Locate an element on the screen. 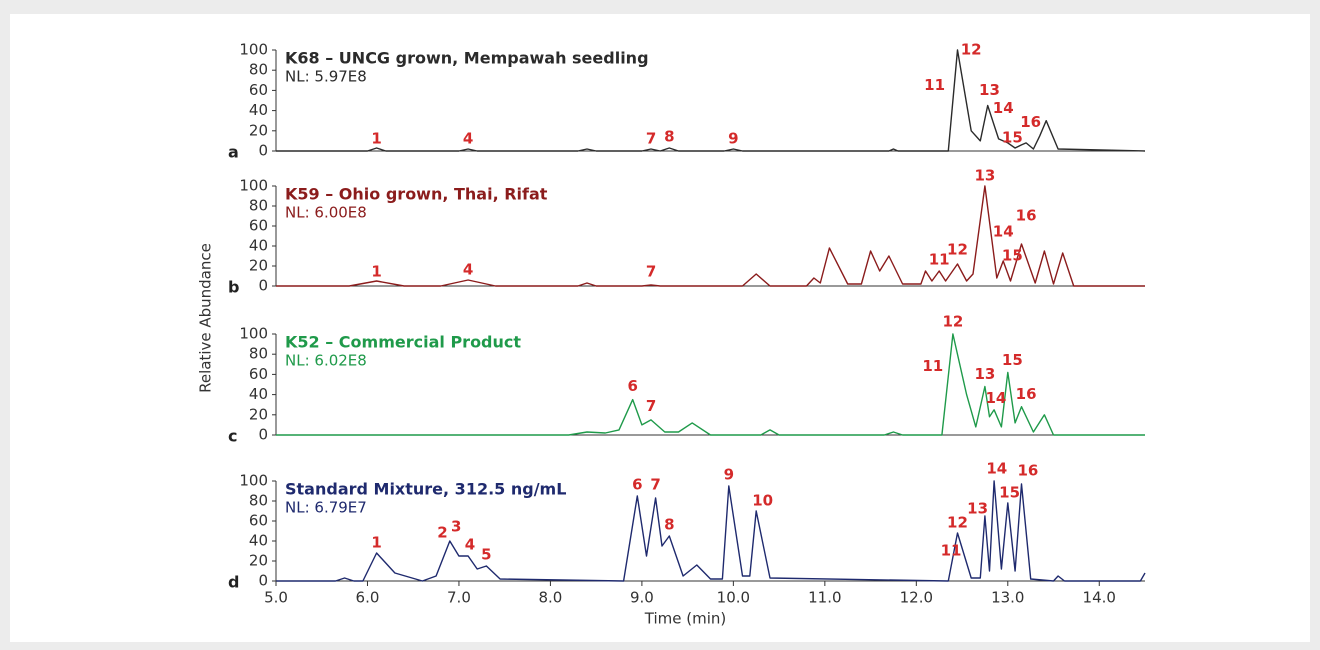 Image resolution: width=1320 pixels, height=650 pixels. panel-subtitle: NL: 5.97E8 is located at coordinates (326, 77).